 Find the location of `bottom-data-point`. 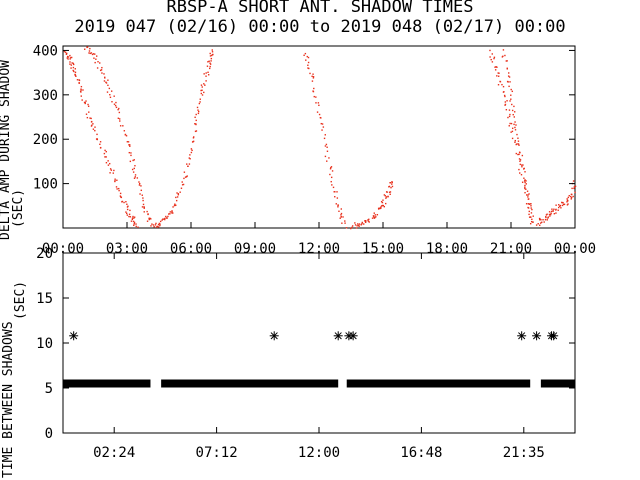

bottom-data-point is located at coordinates (353, 336).